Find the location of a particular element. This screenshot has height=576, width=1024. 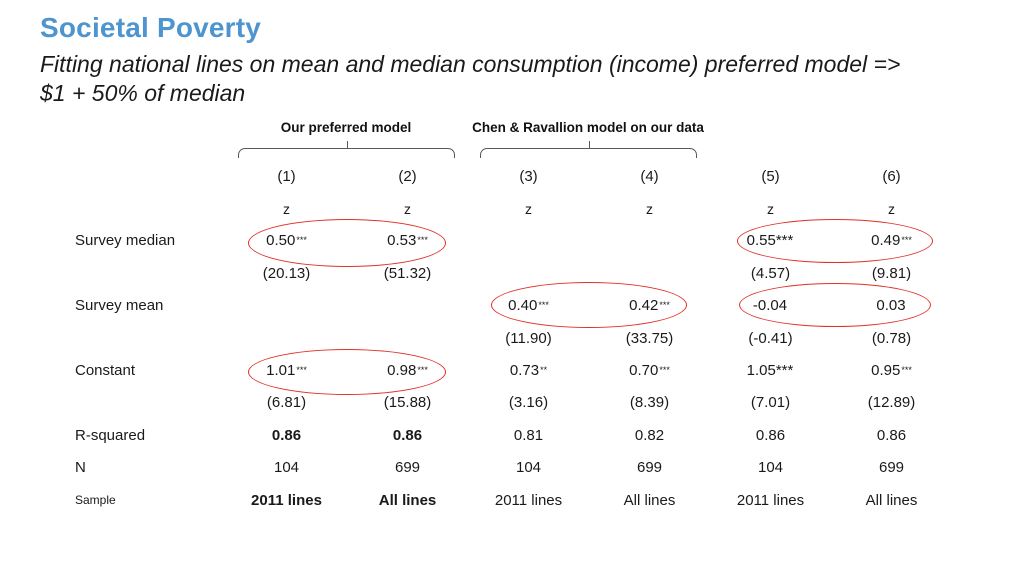

coef-value: 0.50 is located at coordinates (281, 241).